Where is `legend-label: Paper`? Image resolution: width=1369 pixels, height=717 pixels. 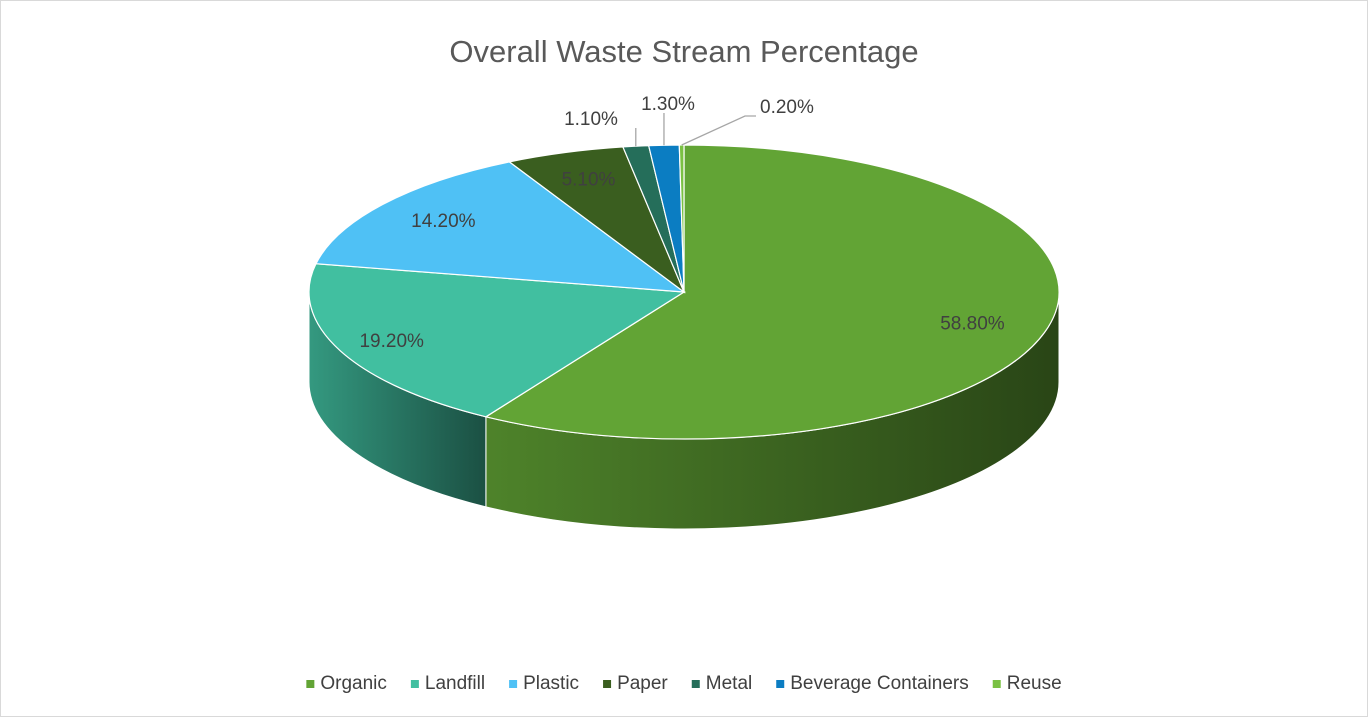 legend-label: Paper is located at coordinates (642, 683).